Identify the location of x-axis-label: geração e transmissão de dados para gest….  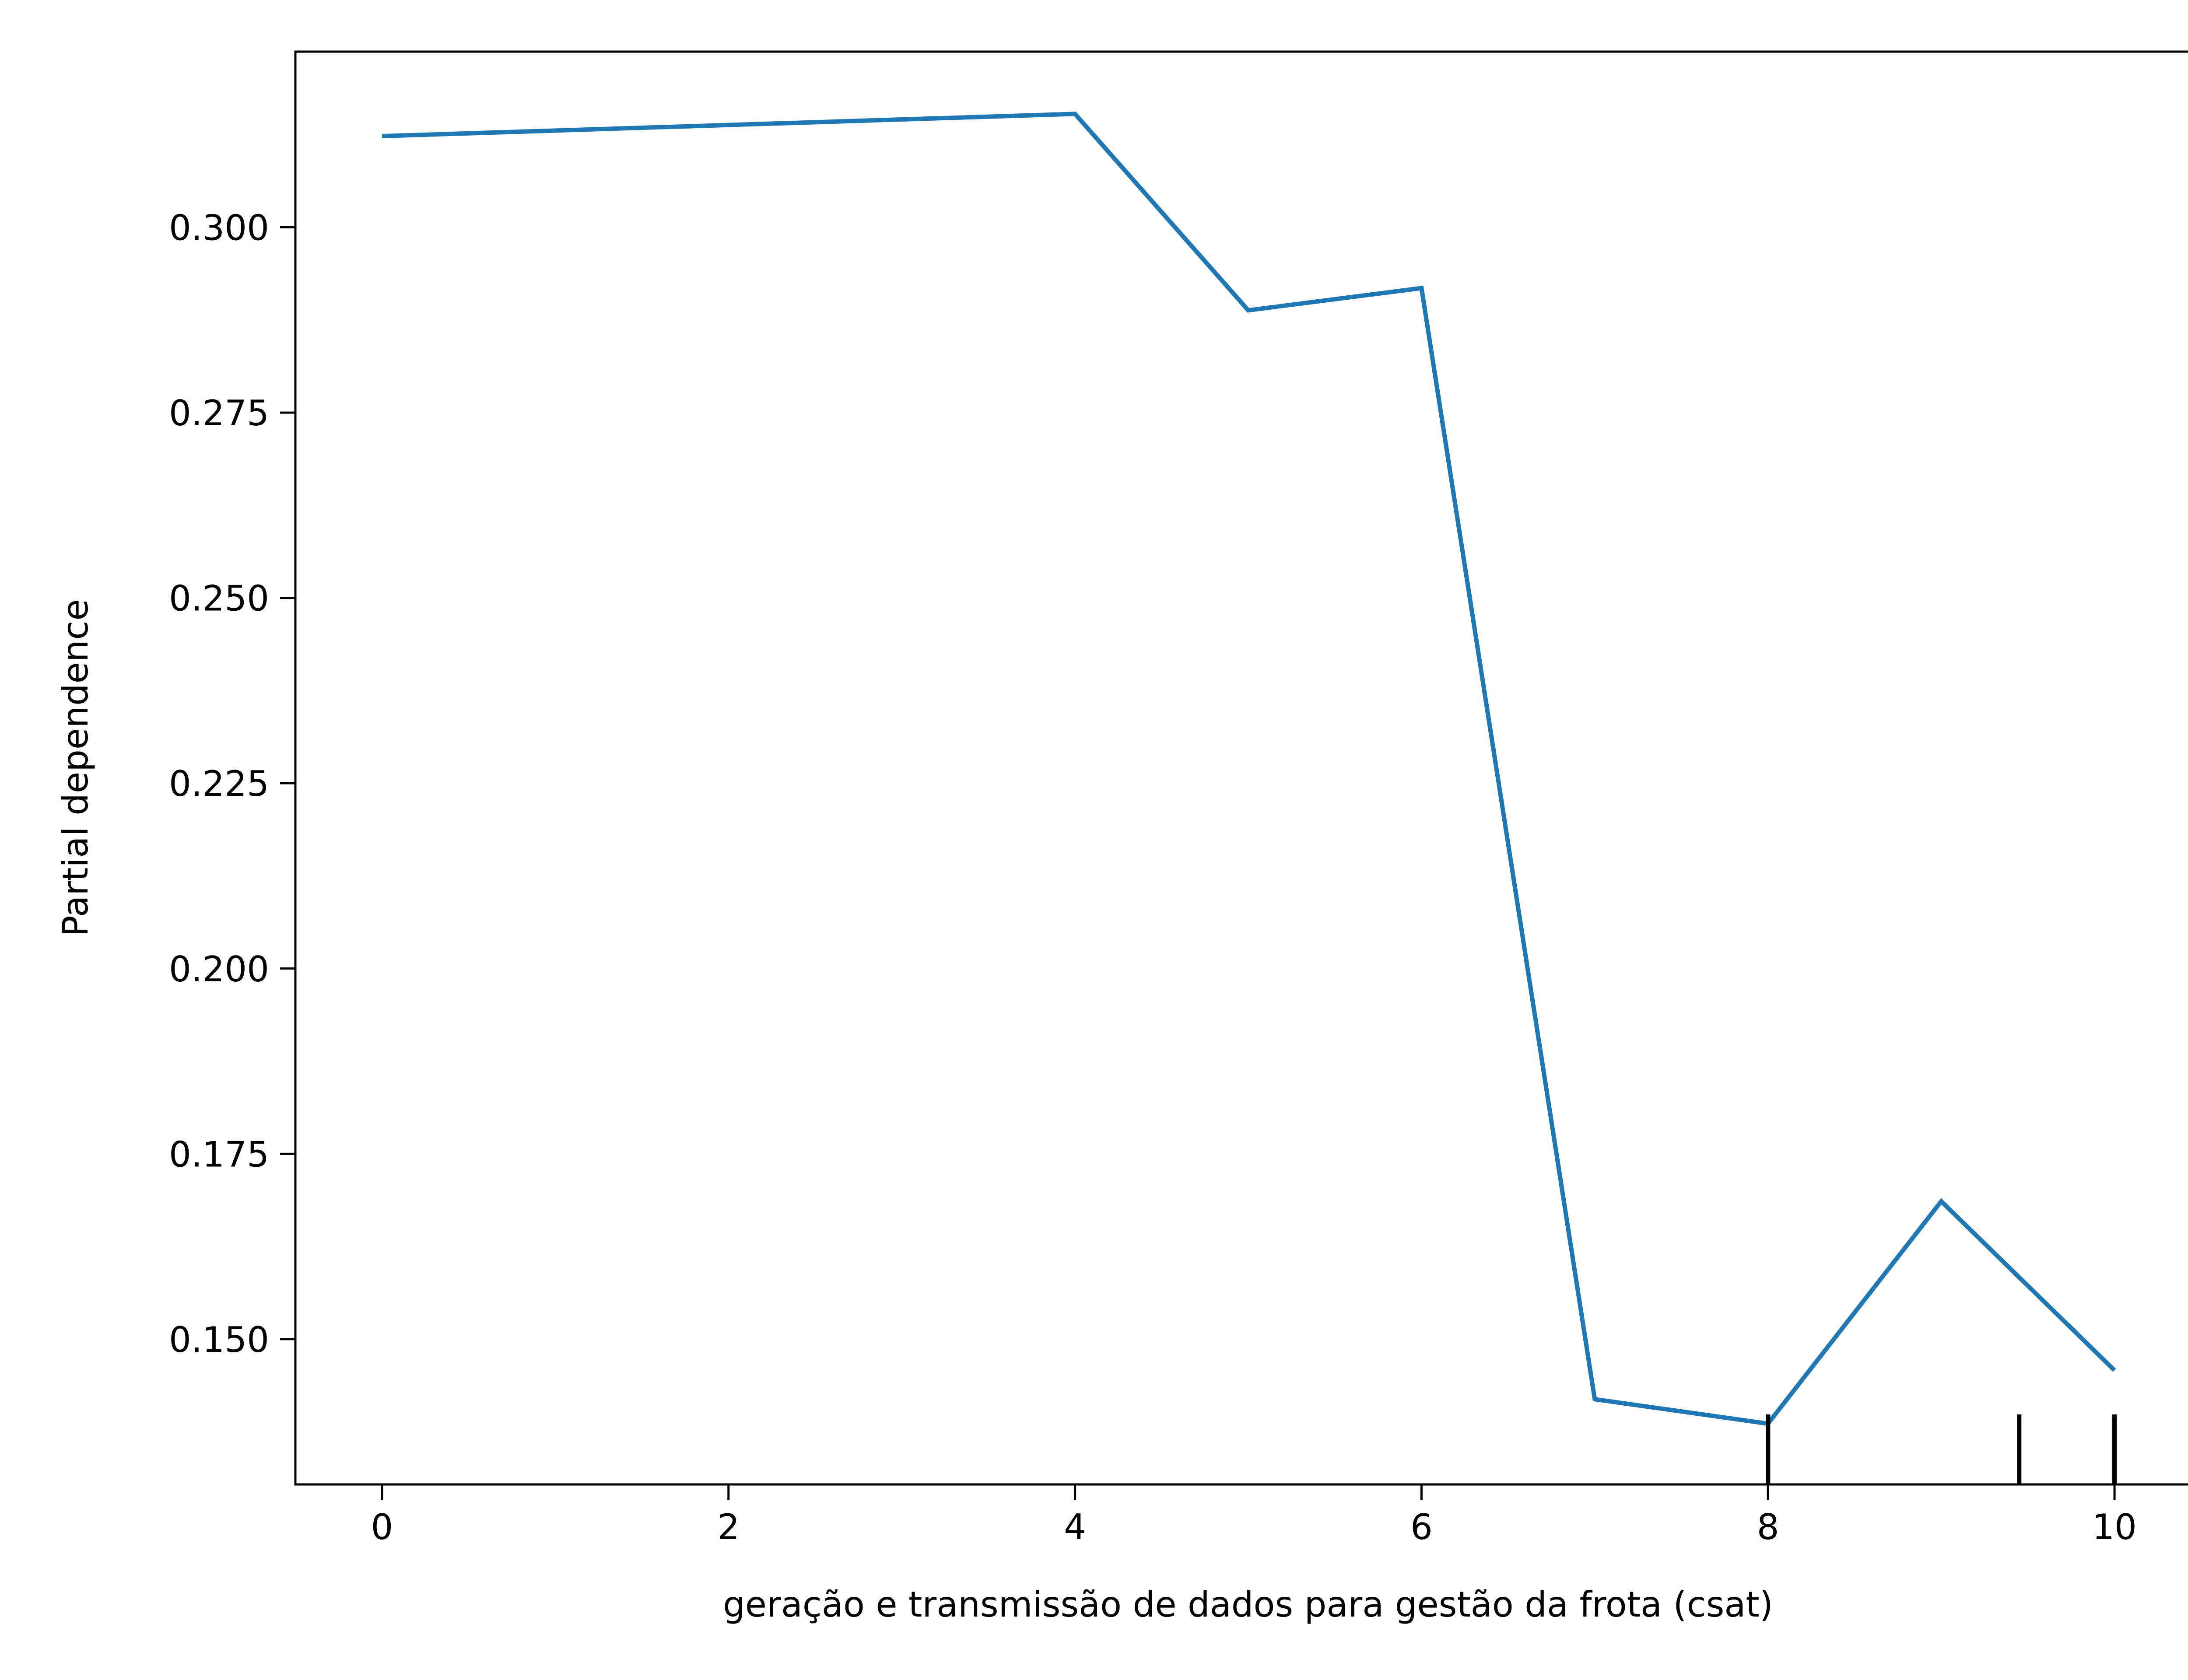
(1248, 1604).